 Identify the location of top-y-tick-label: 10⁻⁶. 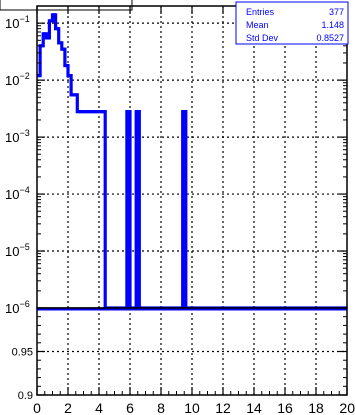
(17, 307).